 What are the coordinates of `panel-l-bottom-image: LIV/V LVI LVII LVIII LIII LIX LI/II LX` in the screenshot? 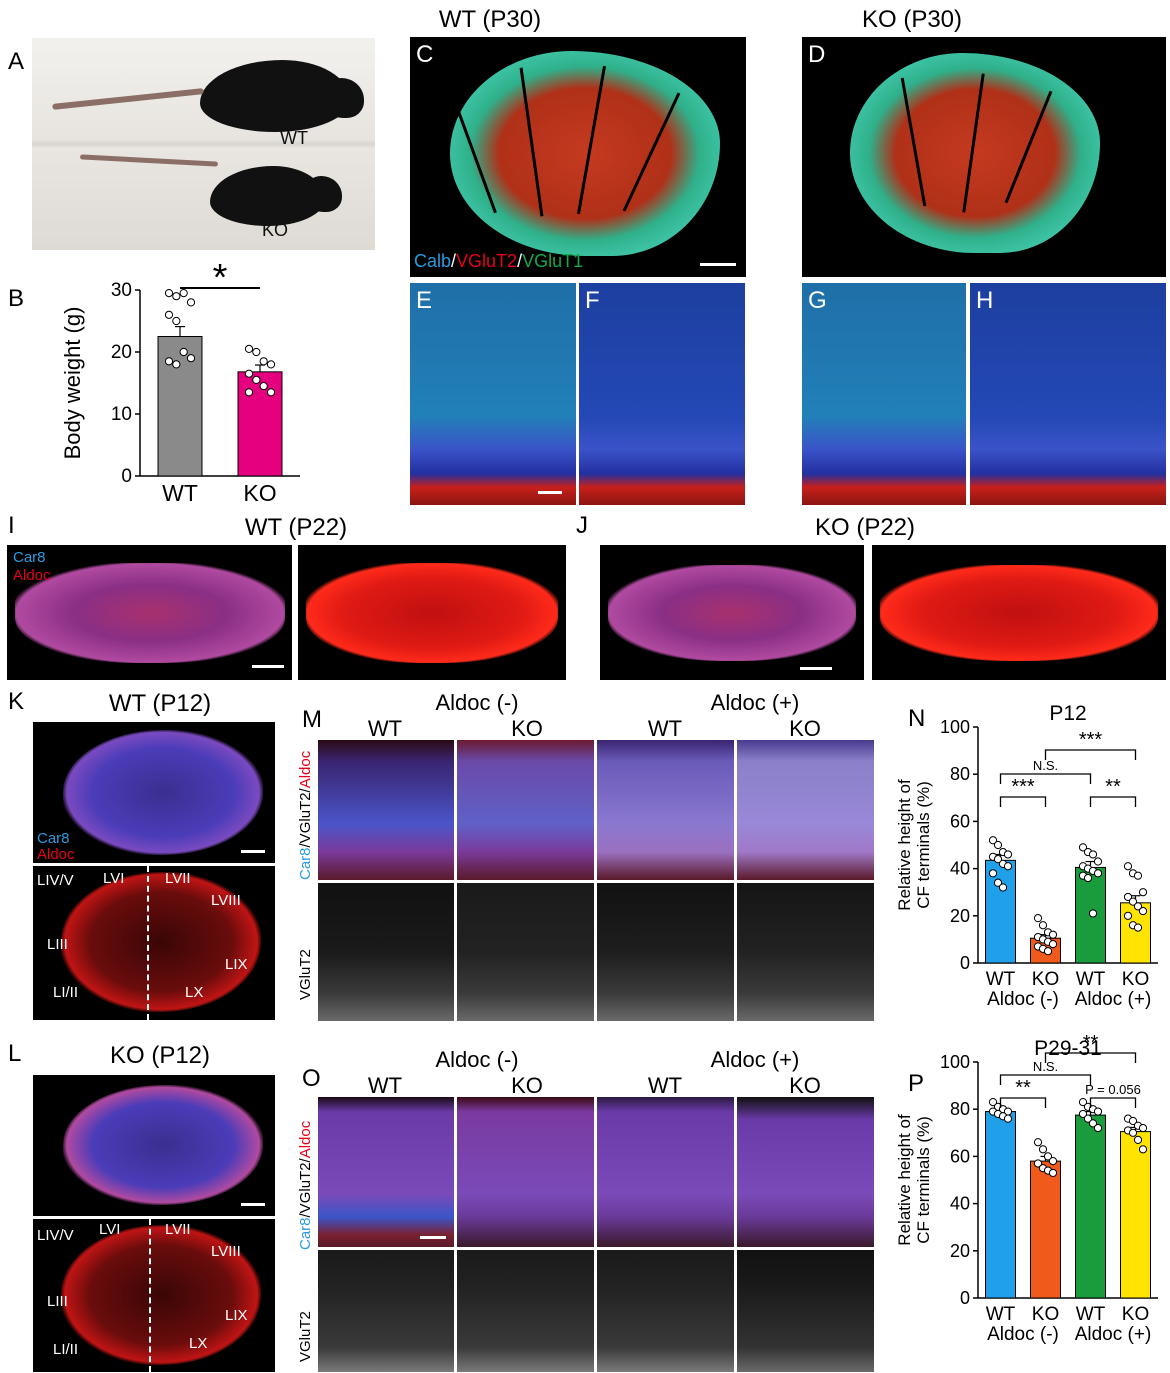 It's located at (154, 1295).